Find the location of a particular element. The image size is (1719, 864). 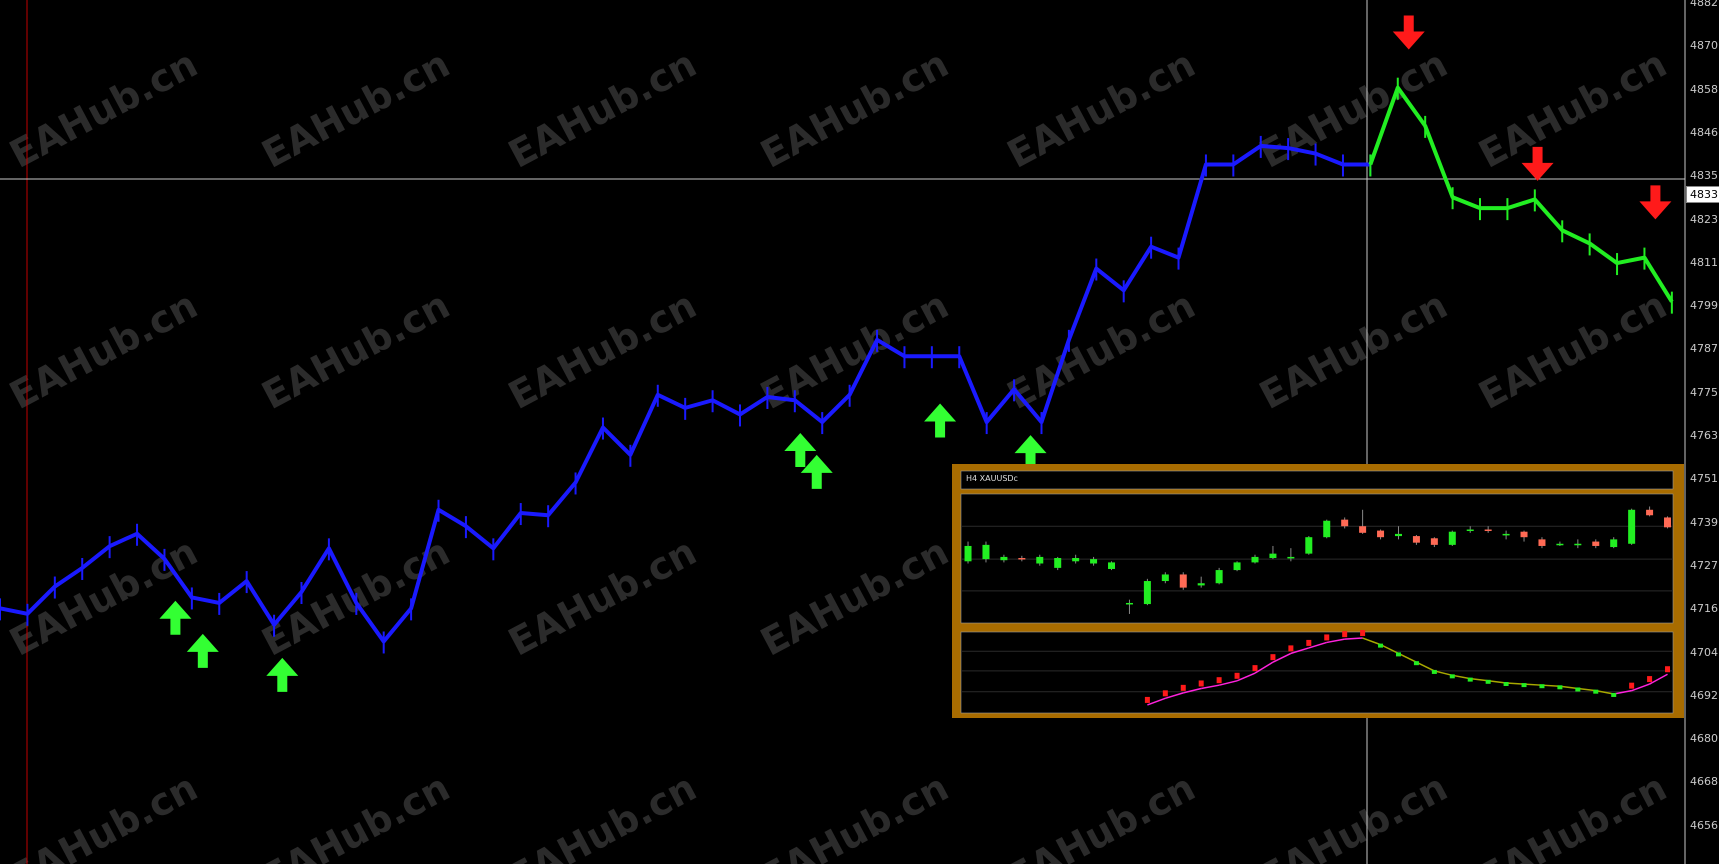

inset-indicator-panel is located at coordinates (1317, 672).